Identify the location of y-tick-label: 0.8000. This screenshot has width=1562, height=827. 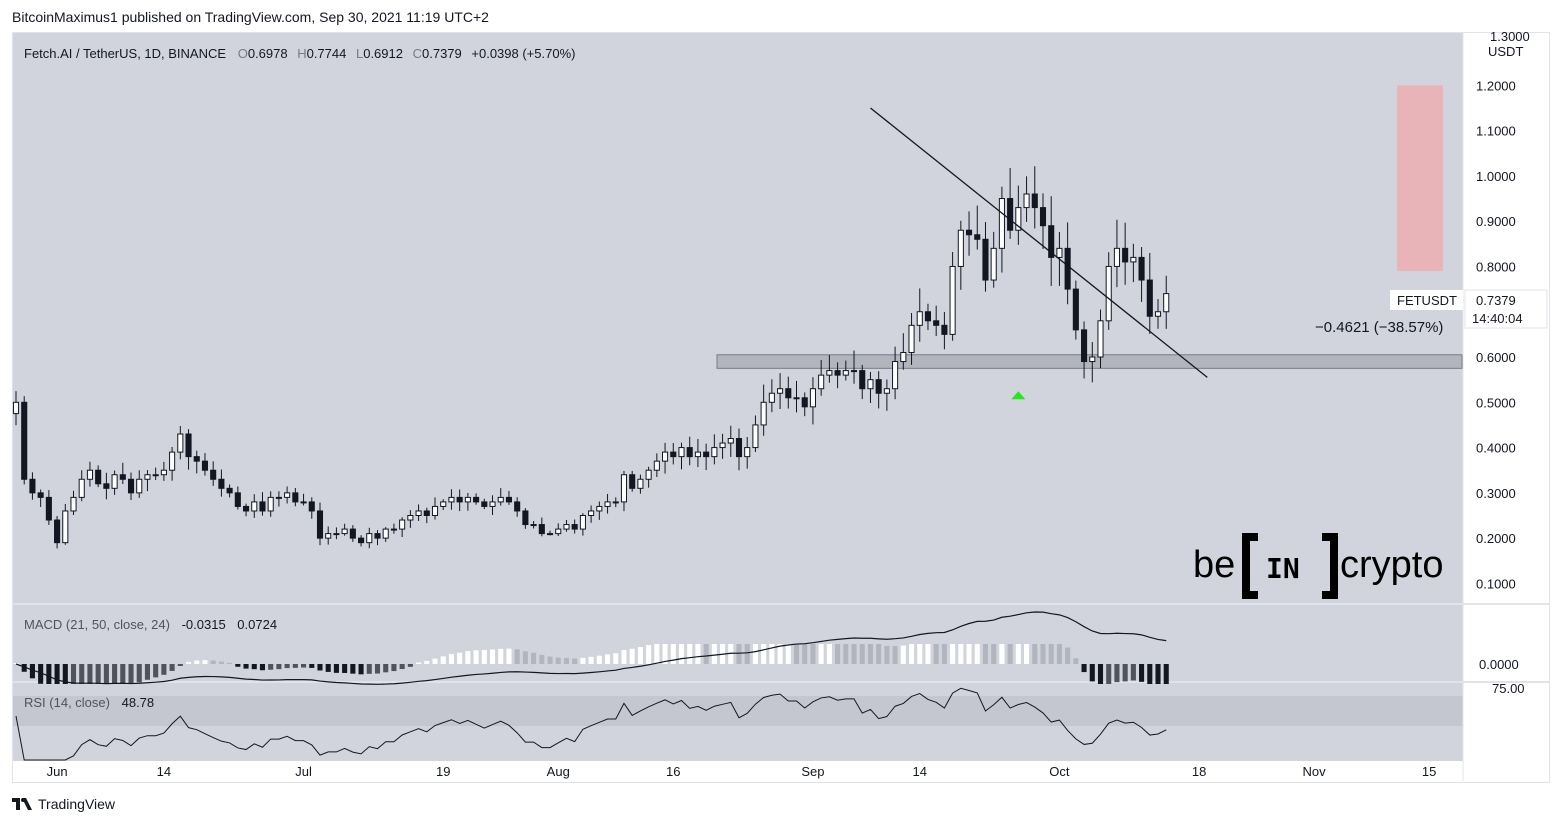
(1496, 266).